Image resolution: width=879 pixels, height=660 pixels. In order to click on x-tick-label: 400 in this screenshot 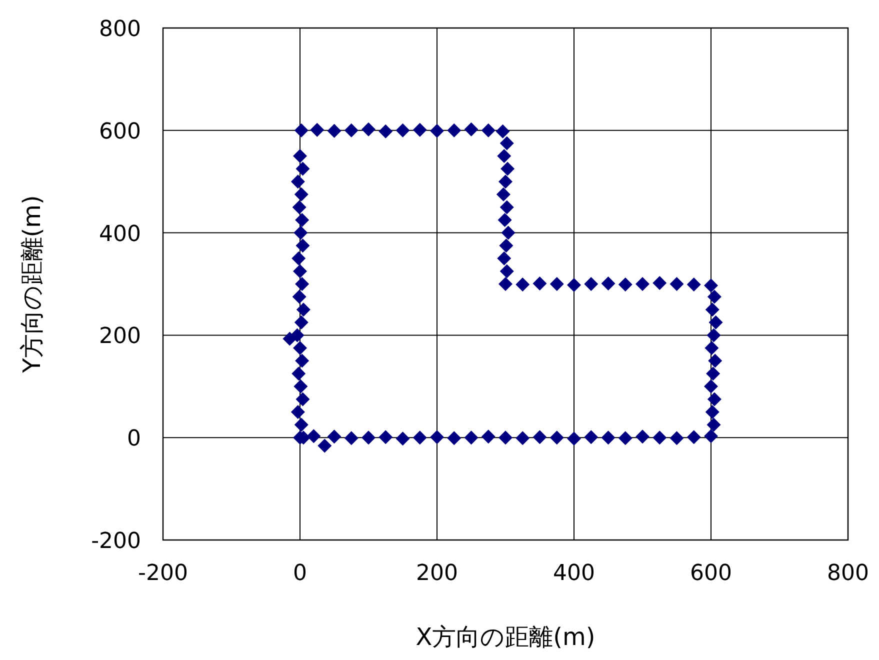, I will do `click(574, 573)`.